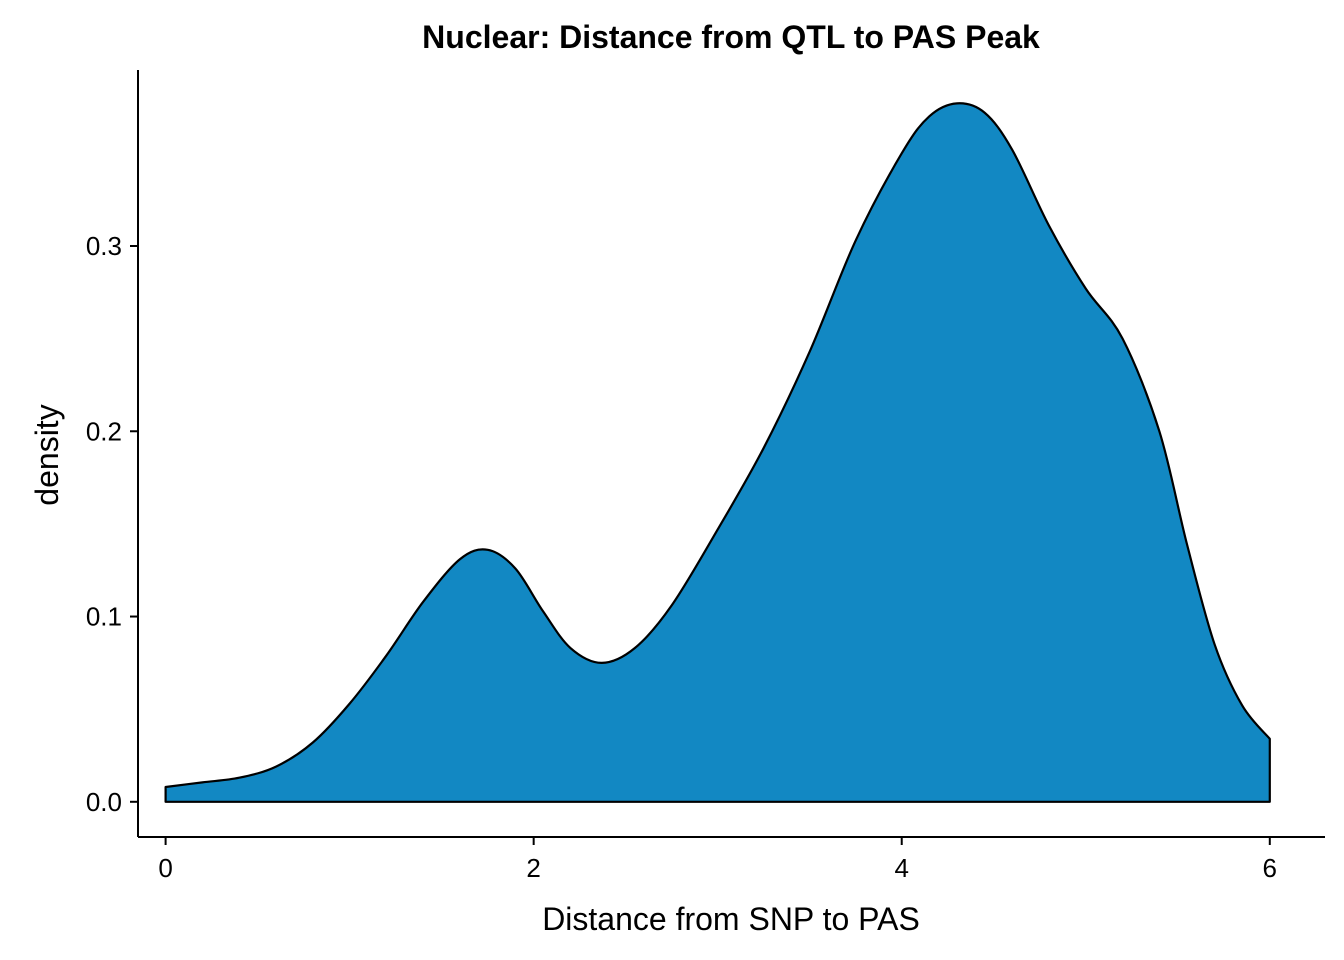 This screenshot has width=1344, height=960. What do you see at coordinates (901, 868) in the screenshot?
I see `x-tick-label: 4` at bounding box center [901, 868].